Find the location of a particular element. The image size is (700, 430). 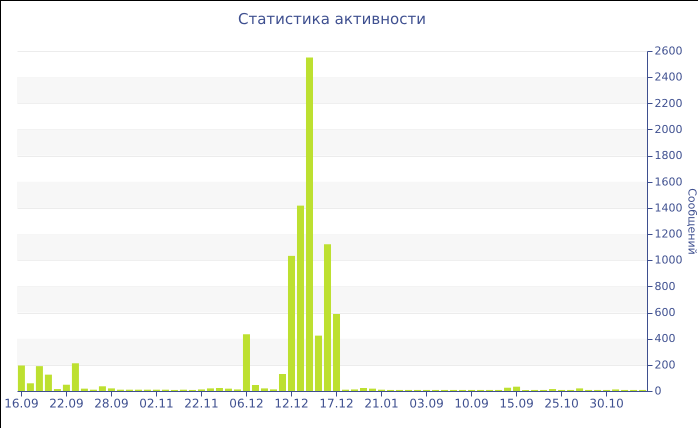

x-tick-label: 21.01 is located at coordinates (381, 403).